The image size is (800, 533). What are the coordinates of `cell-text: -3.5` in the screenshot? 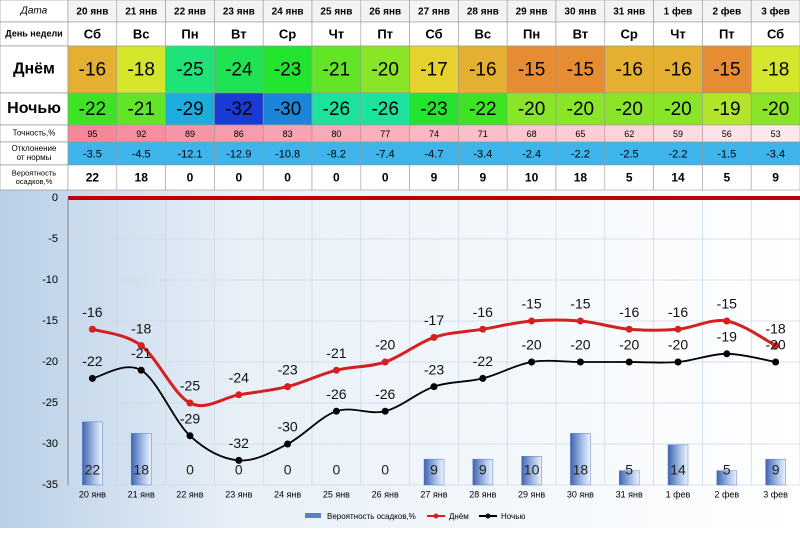 It's located at (92, 154).